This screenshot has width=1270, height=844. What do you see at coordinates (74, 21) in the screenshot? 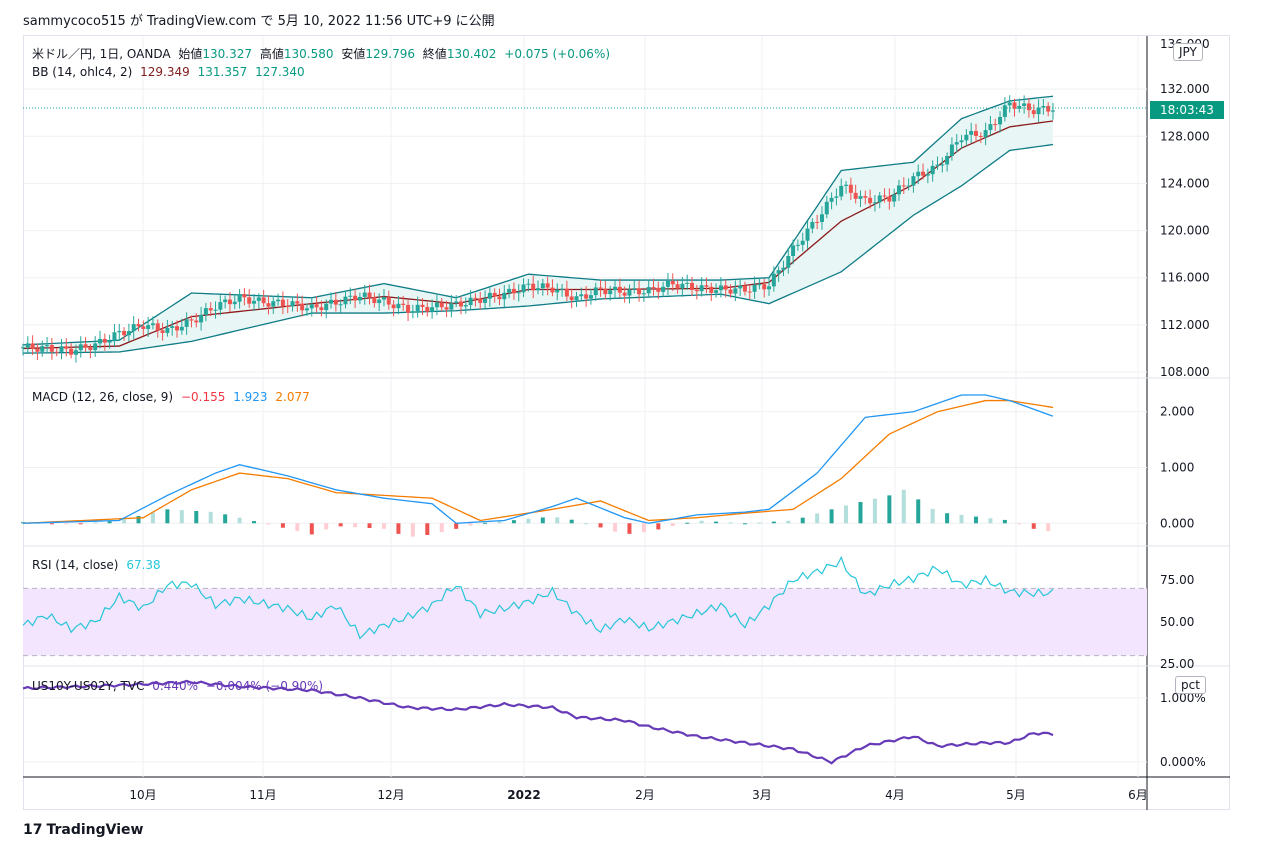
I see `author-name: sammycoco515` at bounding box center [74, 21].